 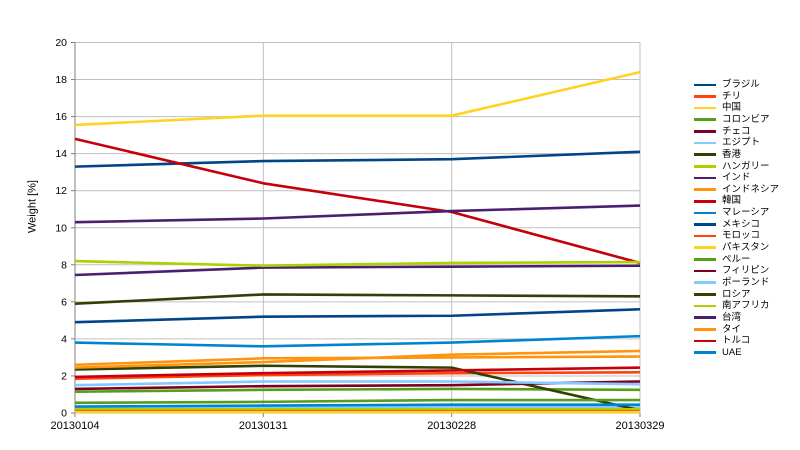 What do you see at coordinates (732, 154) in the screenshot?
I see `legend-label: 香港` at bounding box center [732, 154].